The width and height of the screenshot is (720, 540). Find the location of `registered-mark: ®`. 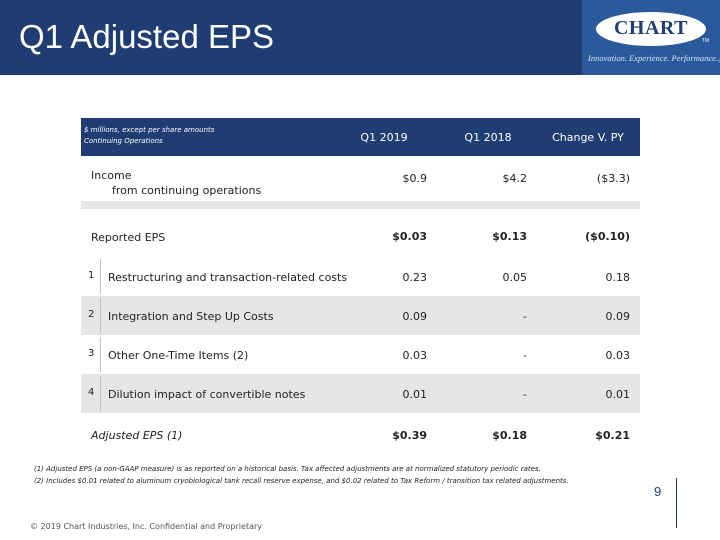

registered-mark: ® is located at coordinates (719, 62).